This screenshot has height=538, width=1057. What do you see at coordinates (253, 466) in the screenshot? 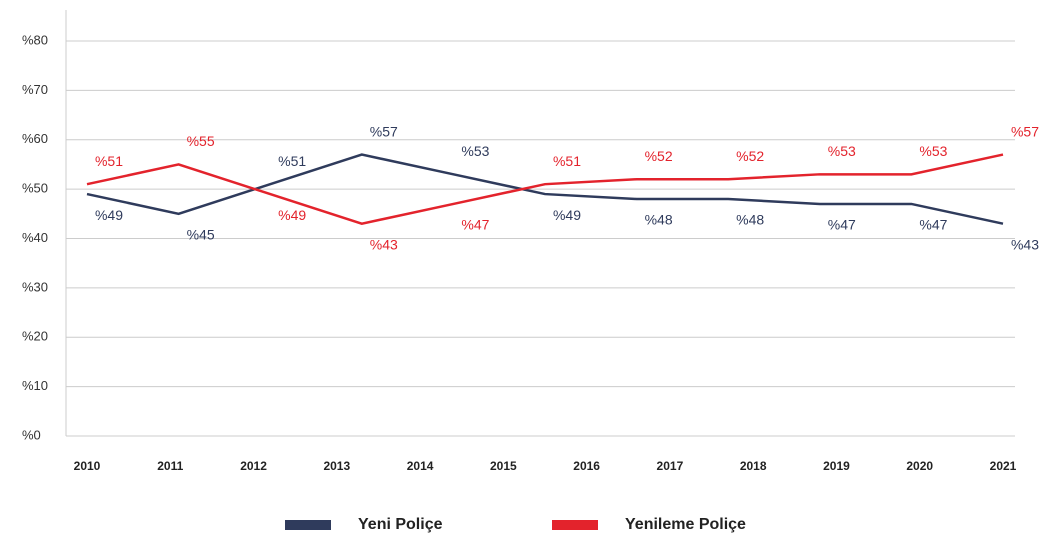
I see `x-tick-label: 2012` at bounding box center [253, 466].